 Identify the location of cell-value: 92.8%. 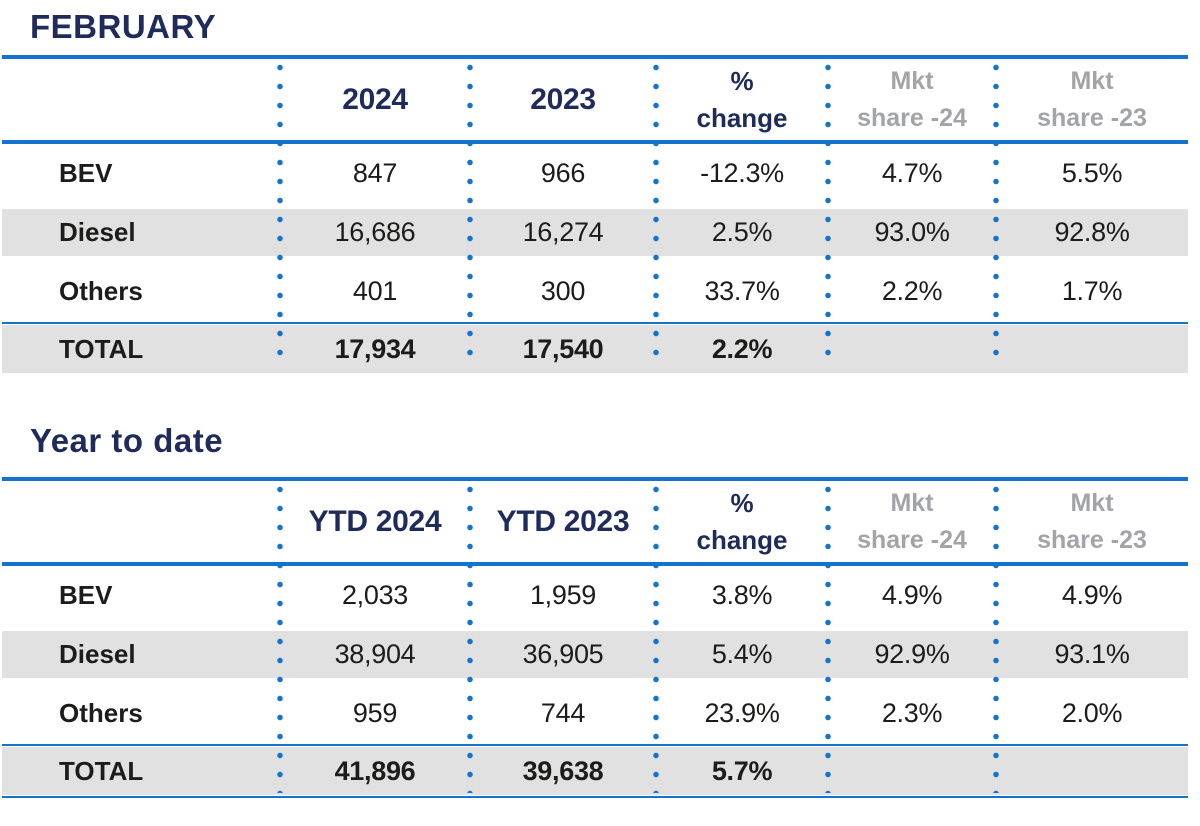
(1092, 232).